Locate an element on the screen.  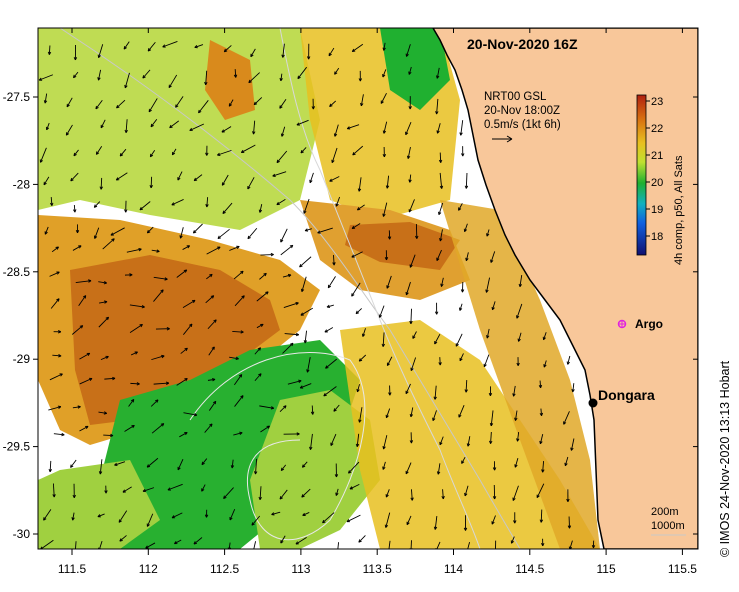
y-tick-label: -28.5 is located at coordinates (17, 272).